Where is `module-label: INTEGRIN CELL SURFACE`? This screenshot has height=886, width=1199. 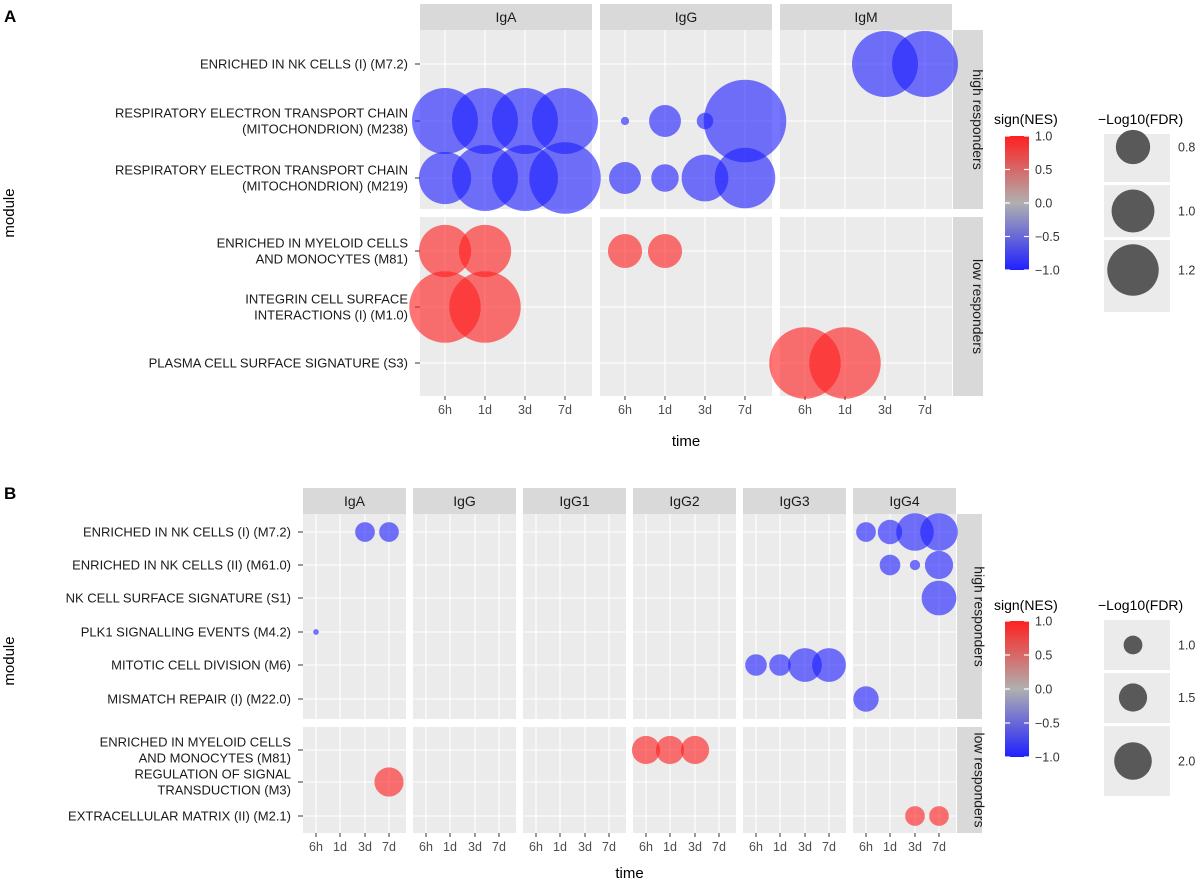 module-label: INTEGRIN CELL SURFACE is located at coordinates (326, 299).